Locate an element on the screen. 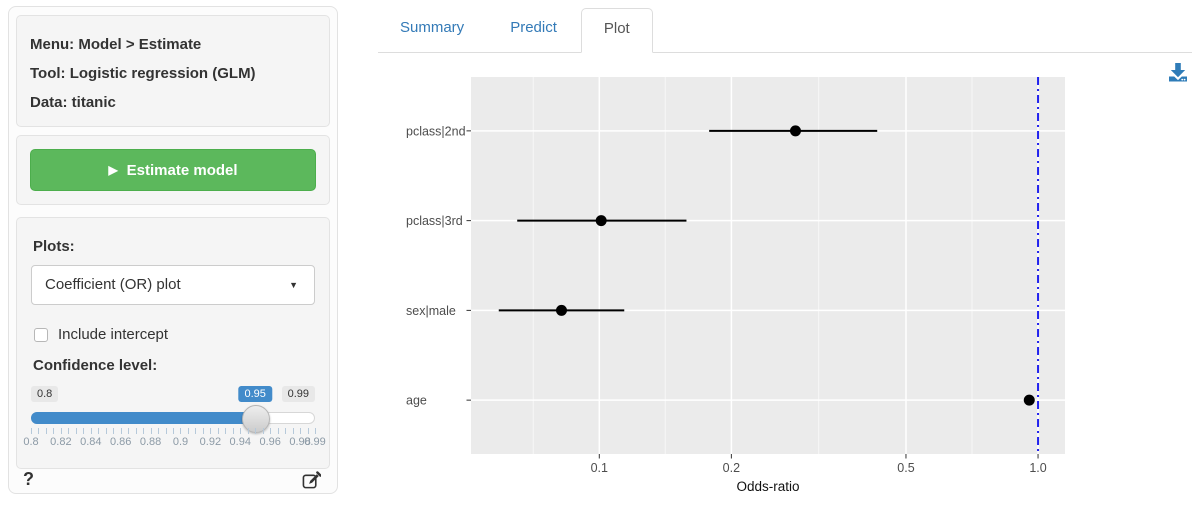  plot-type-select: Coefficient (OR) plot ▼ is located at coordinates (173, 285).